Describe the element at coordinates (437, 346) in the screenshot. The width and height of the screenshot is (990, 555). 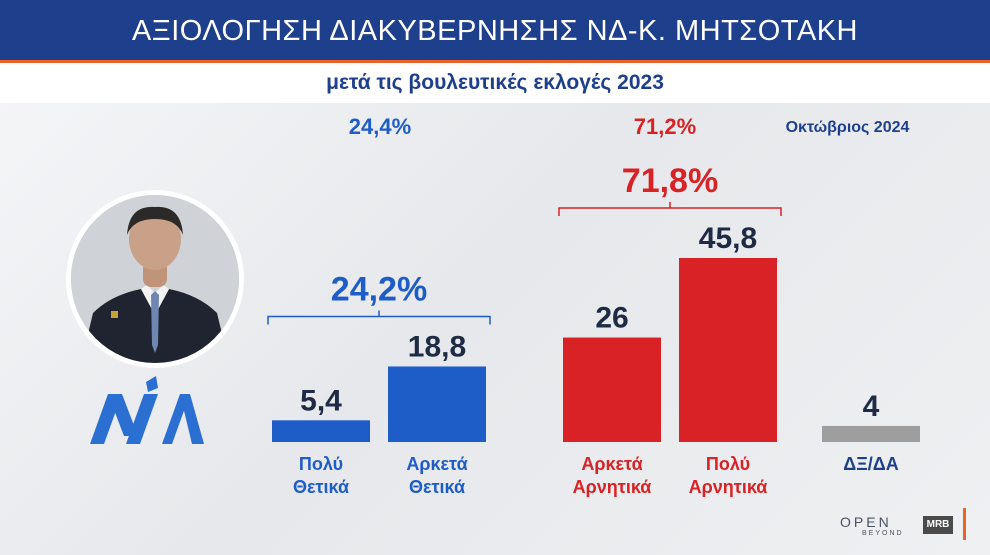
I see `bar-value-fairly_positive: 18,8` at that location.